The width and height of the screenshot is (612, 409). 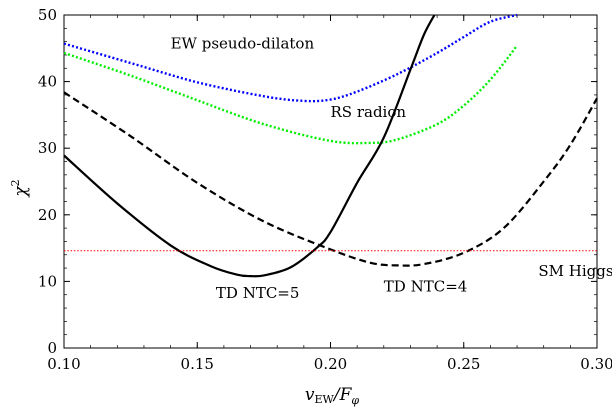 What do you see at coordinates (63, 364) in the screenshot?
I see `x-tick-label: 0.10` at bounding box center [63, 364].